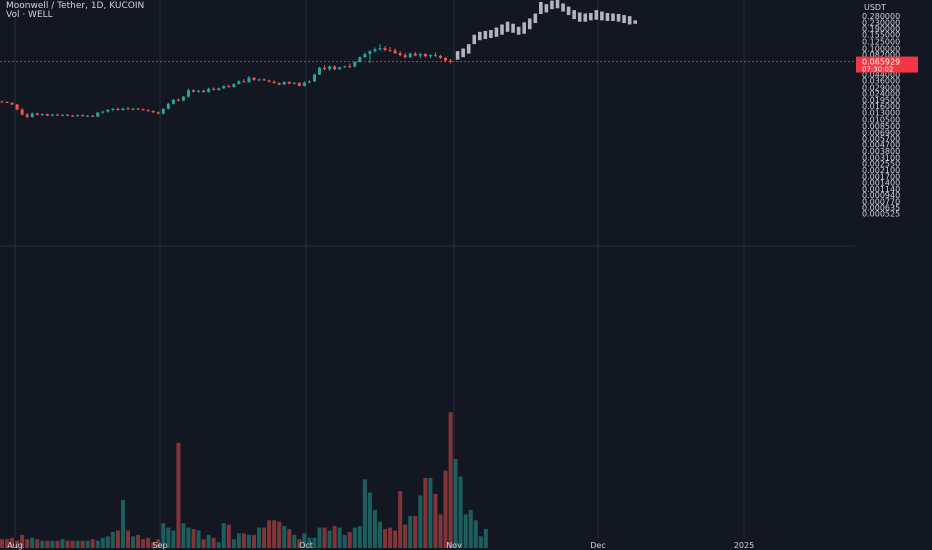 This screenshot has height=550, width=932. I want to click on price-tick-label: 0.019500, so click(881, 100).